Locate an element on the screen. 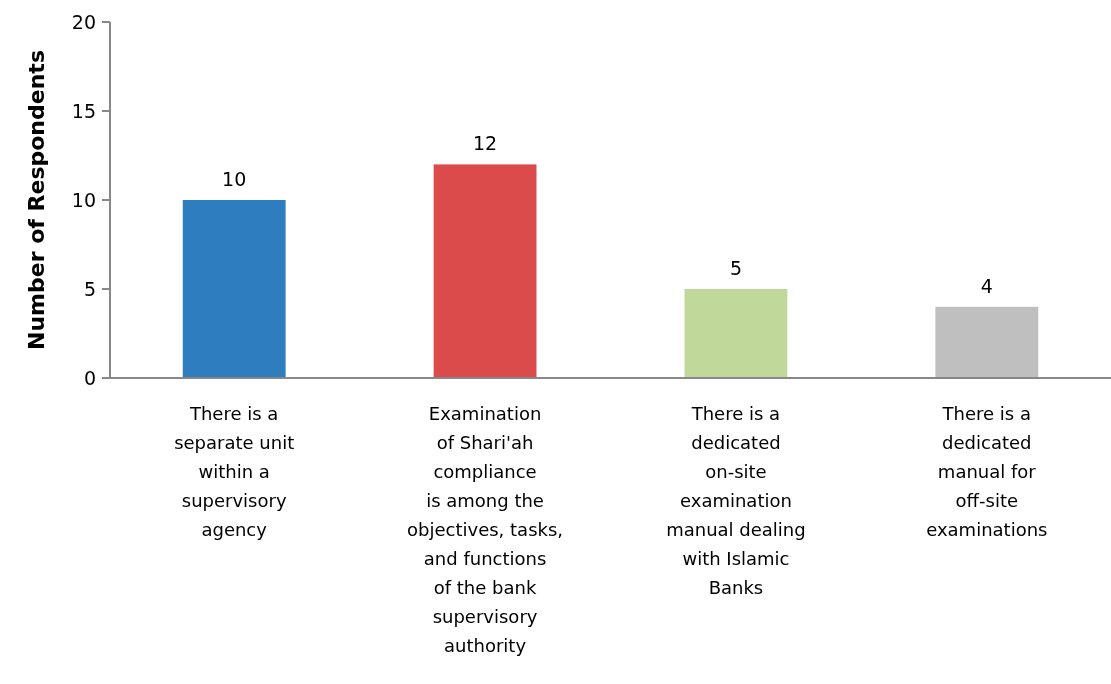 Image resolution: width=1111 pixels, height=684 pixels. y-tick-label: 0 is located at coordinates (89, 377).